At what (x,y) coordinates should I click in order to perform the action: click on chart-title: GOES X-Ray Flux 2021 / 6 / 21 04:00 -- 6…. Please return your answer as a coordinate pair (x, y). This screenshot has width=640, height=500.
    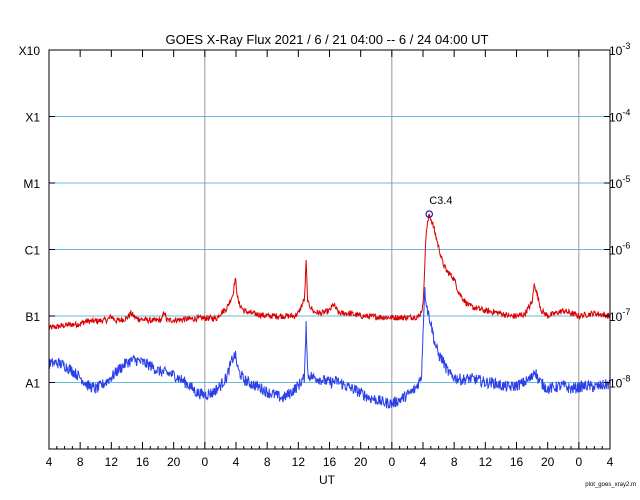
    Looking at the image, I should click on (327, 39).